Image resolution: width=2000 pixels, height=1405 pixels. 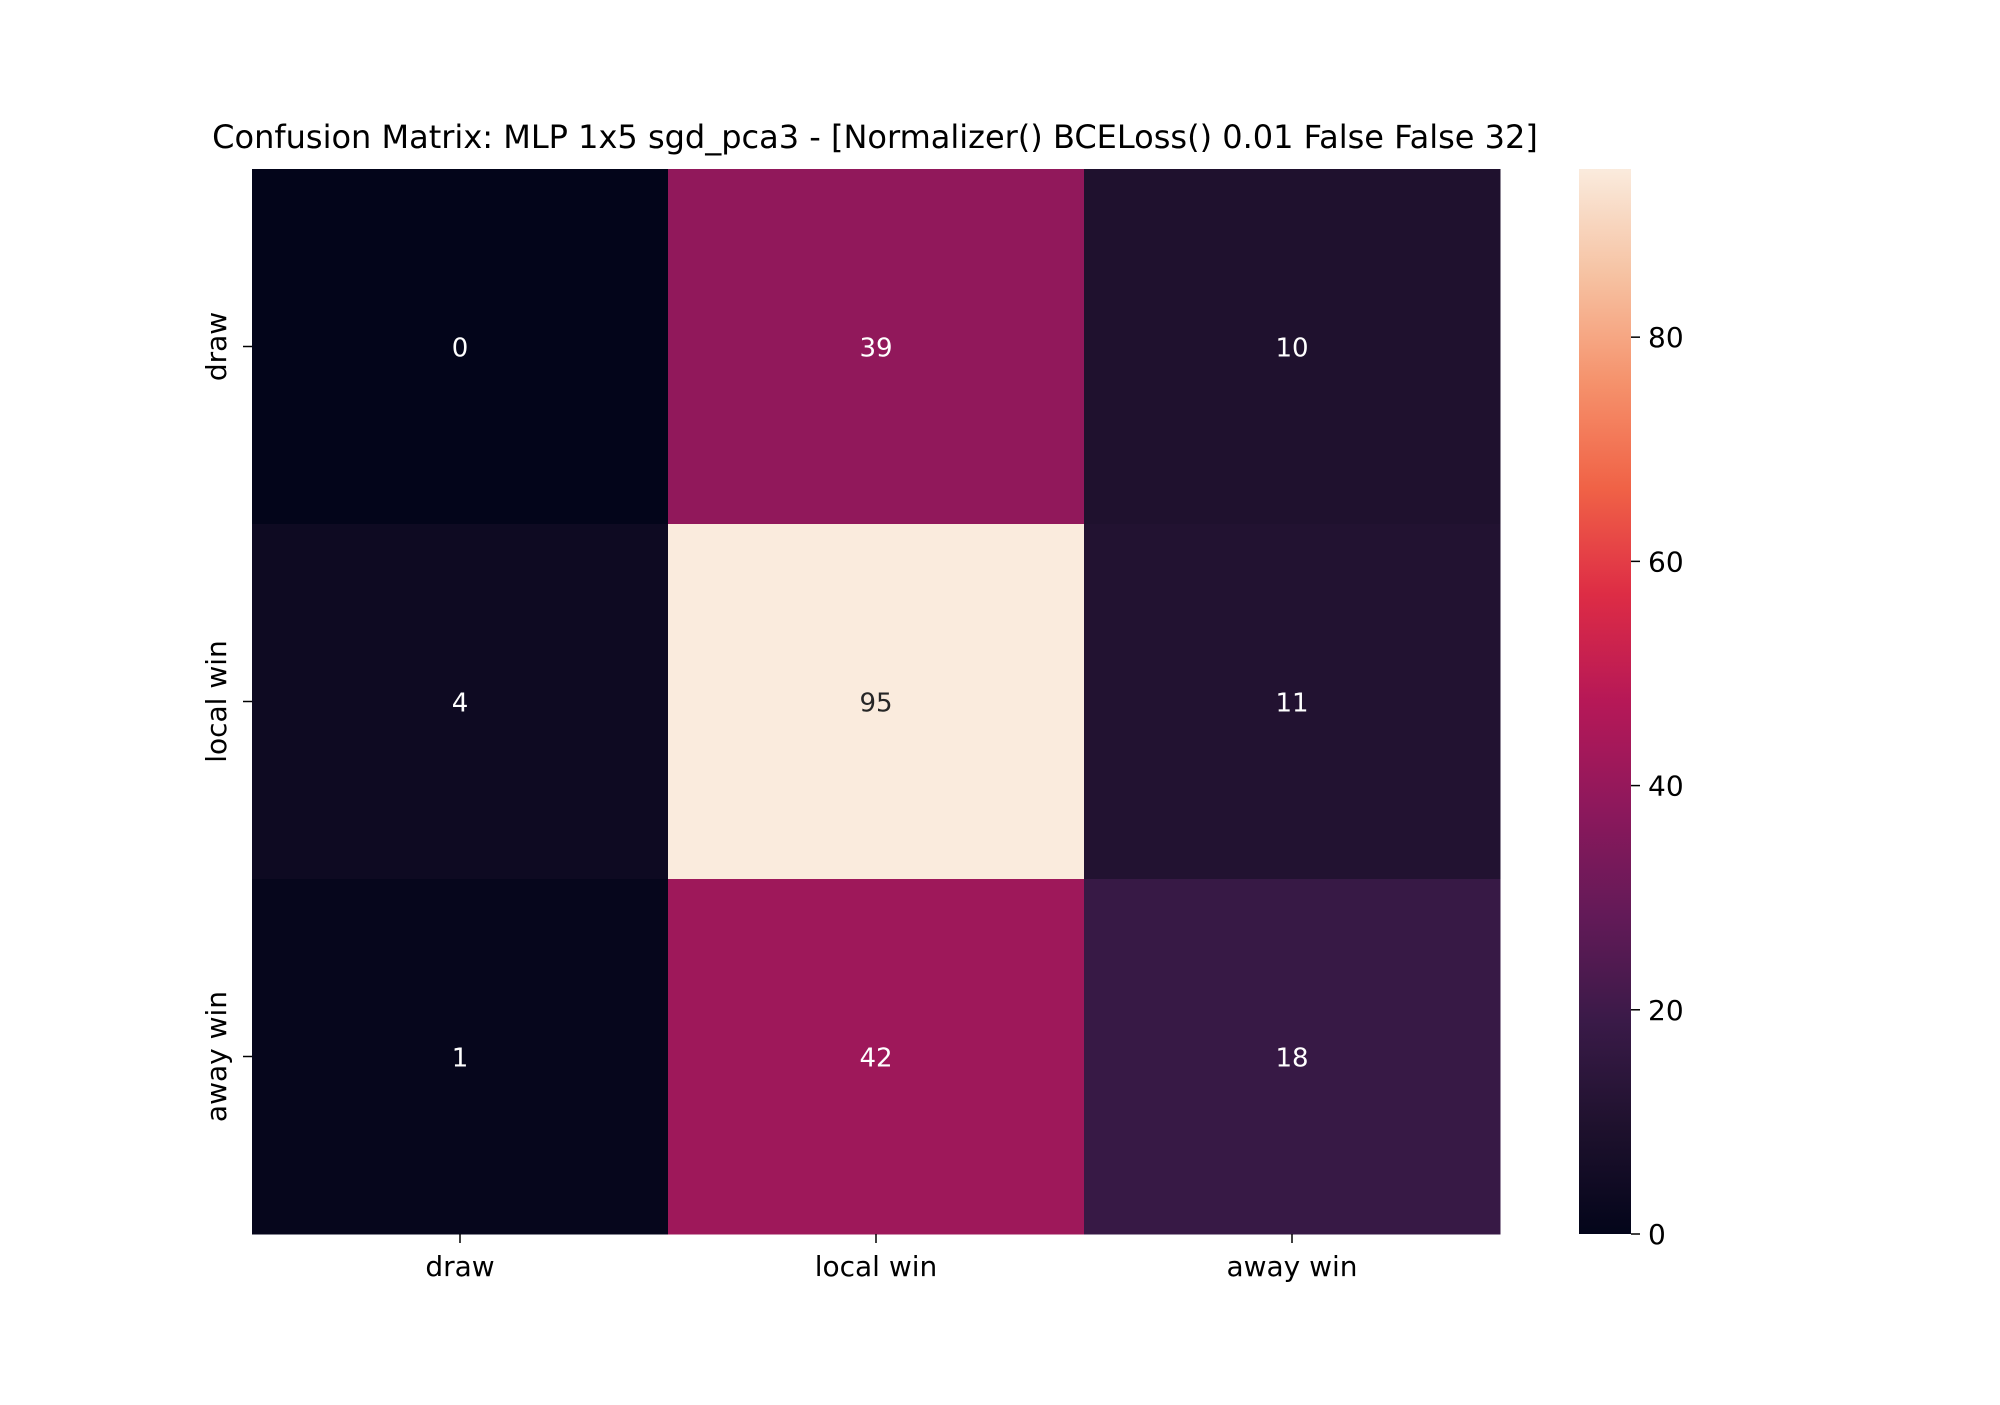 I want to click on cell-value-label: 39, so click(x=875, y=349).